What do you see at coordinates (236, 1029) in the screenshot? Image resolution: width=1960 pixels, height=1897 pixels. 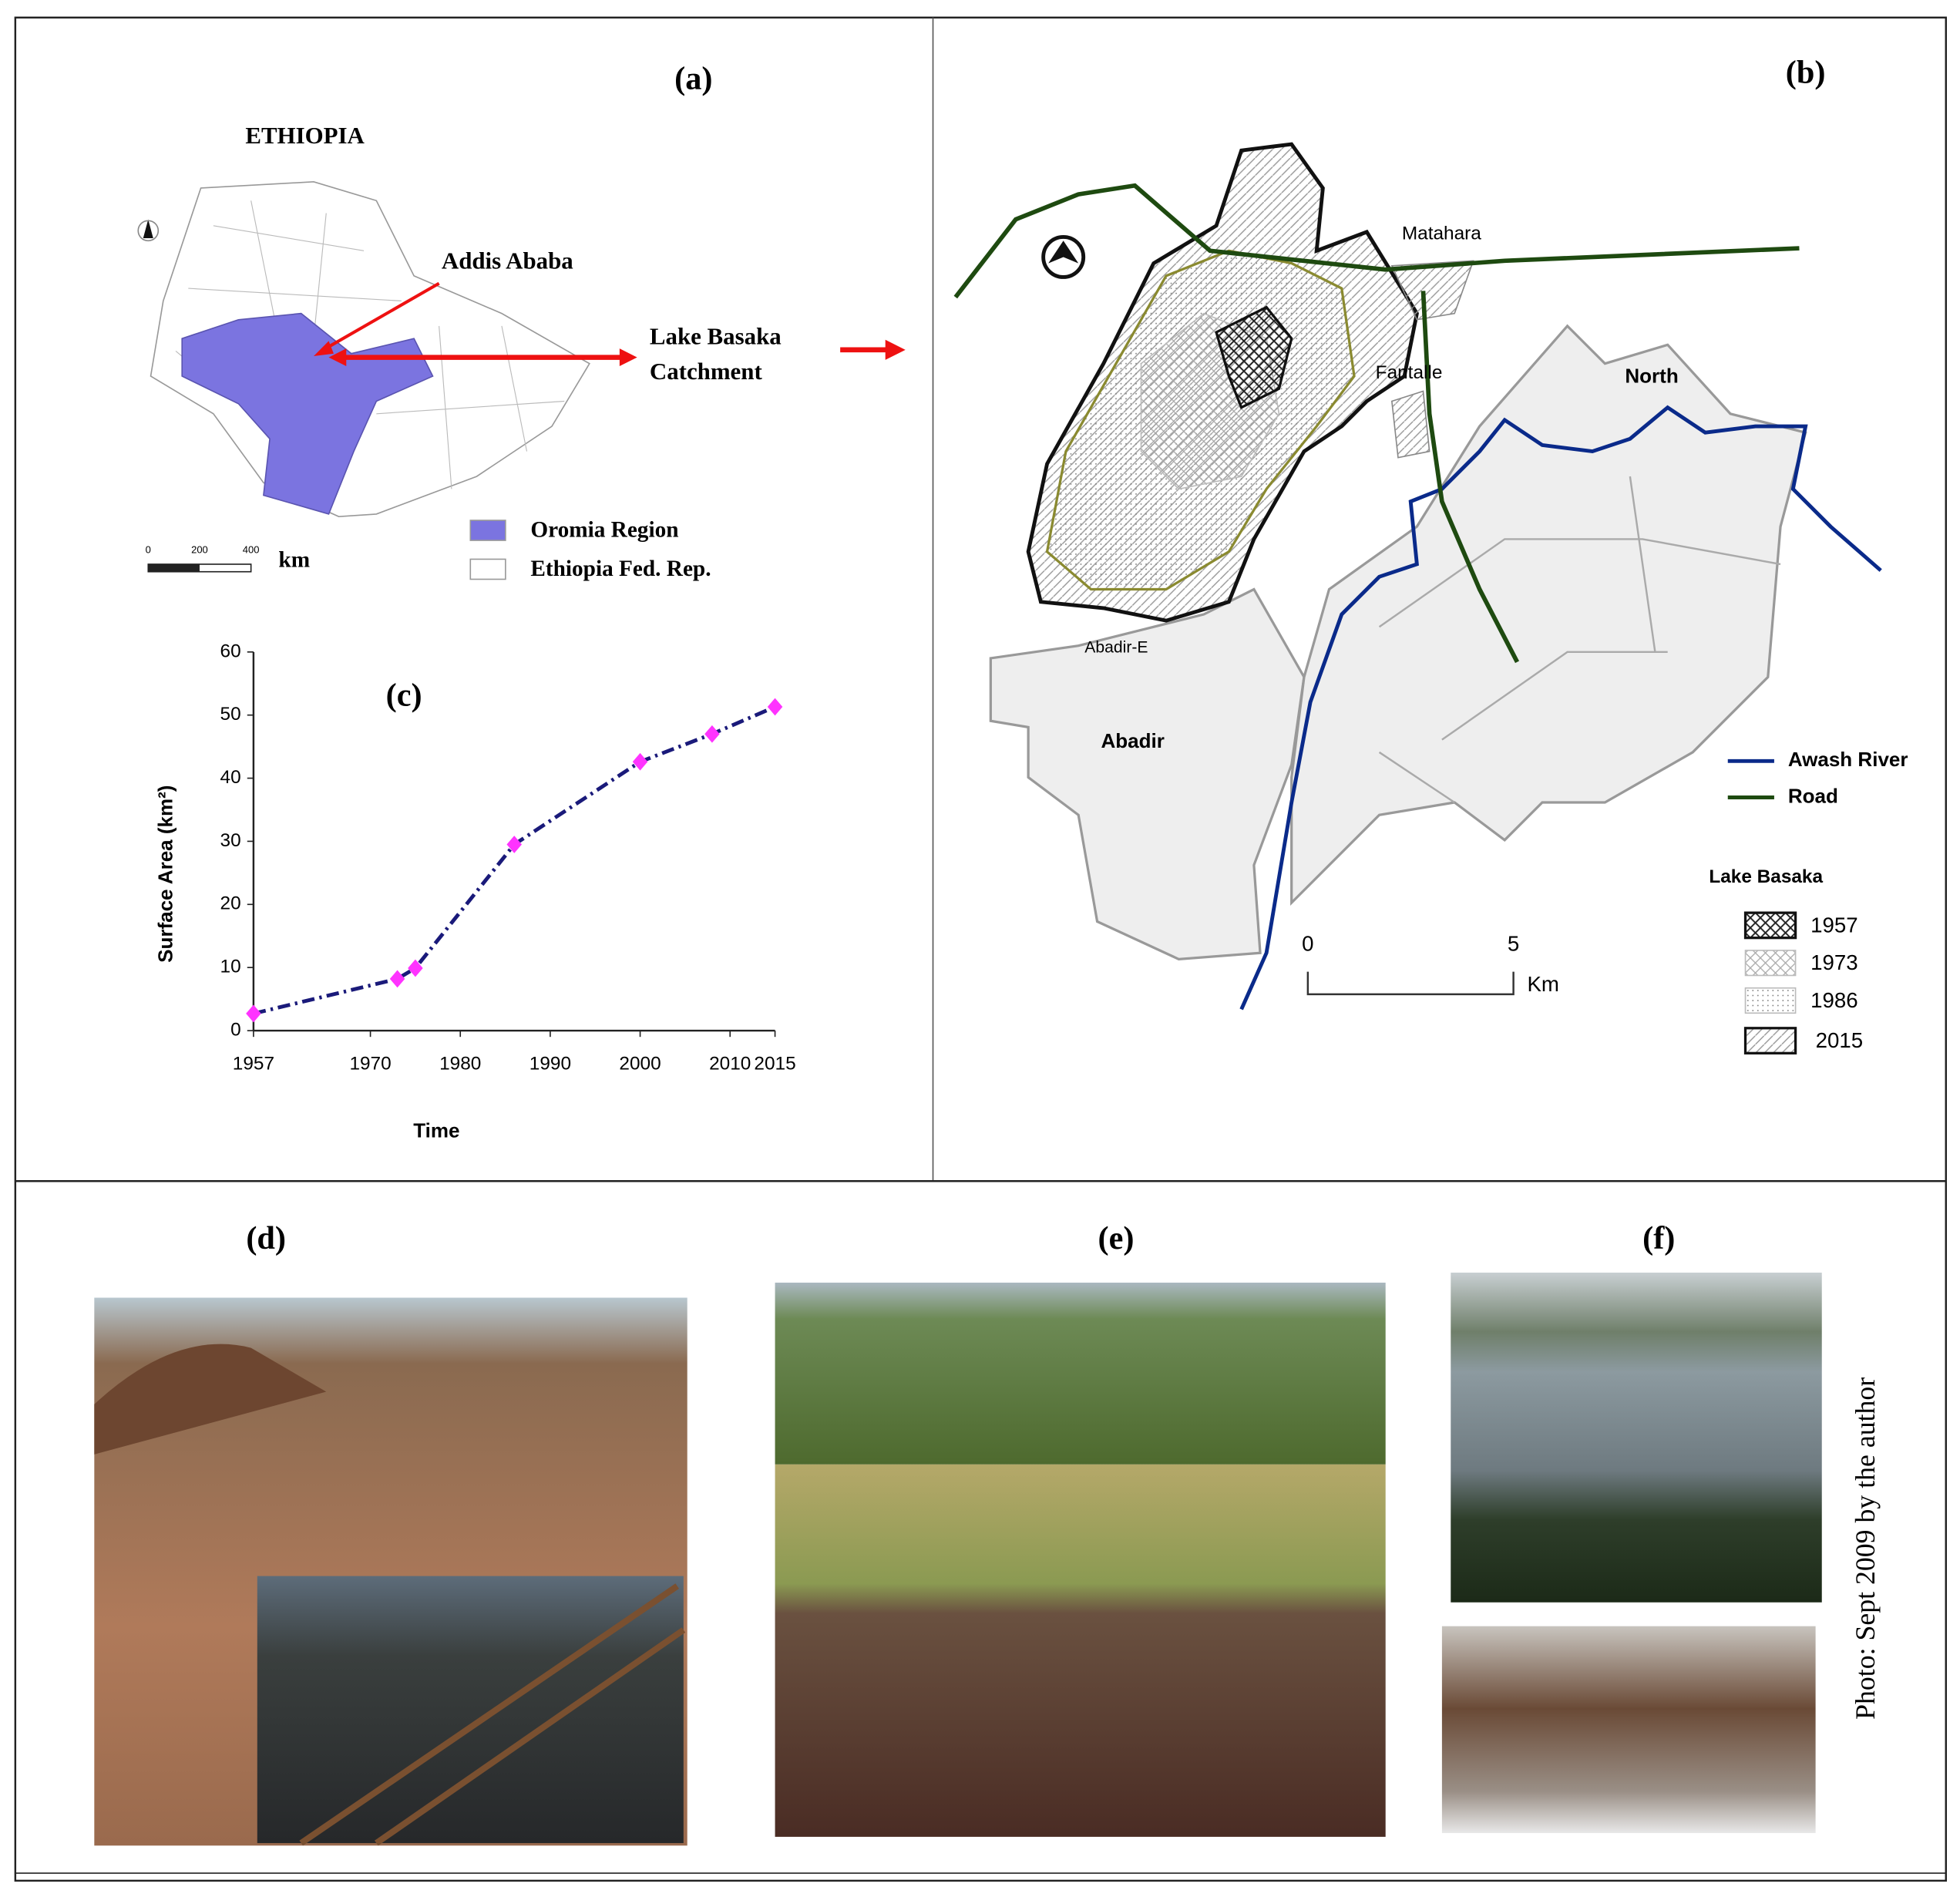 I see `y-tick-label: 0` at bounding box center [236, 1029].